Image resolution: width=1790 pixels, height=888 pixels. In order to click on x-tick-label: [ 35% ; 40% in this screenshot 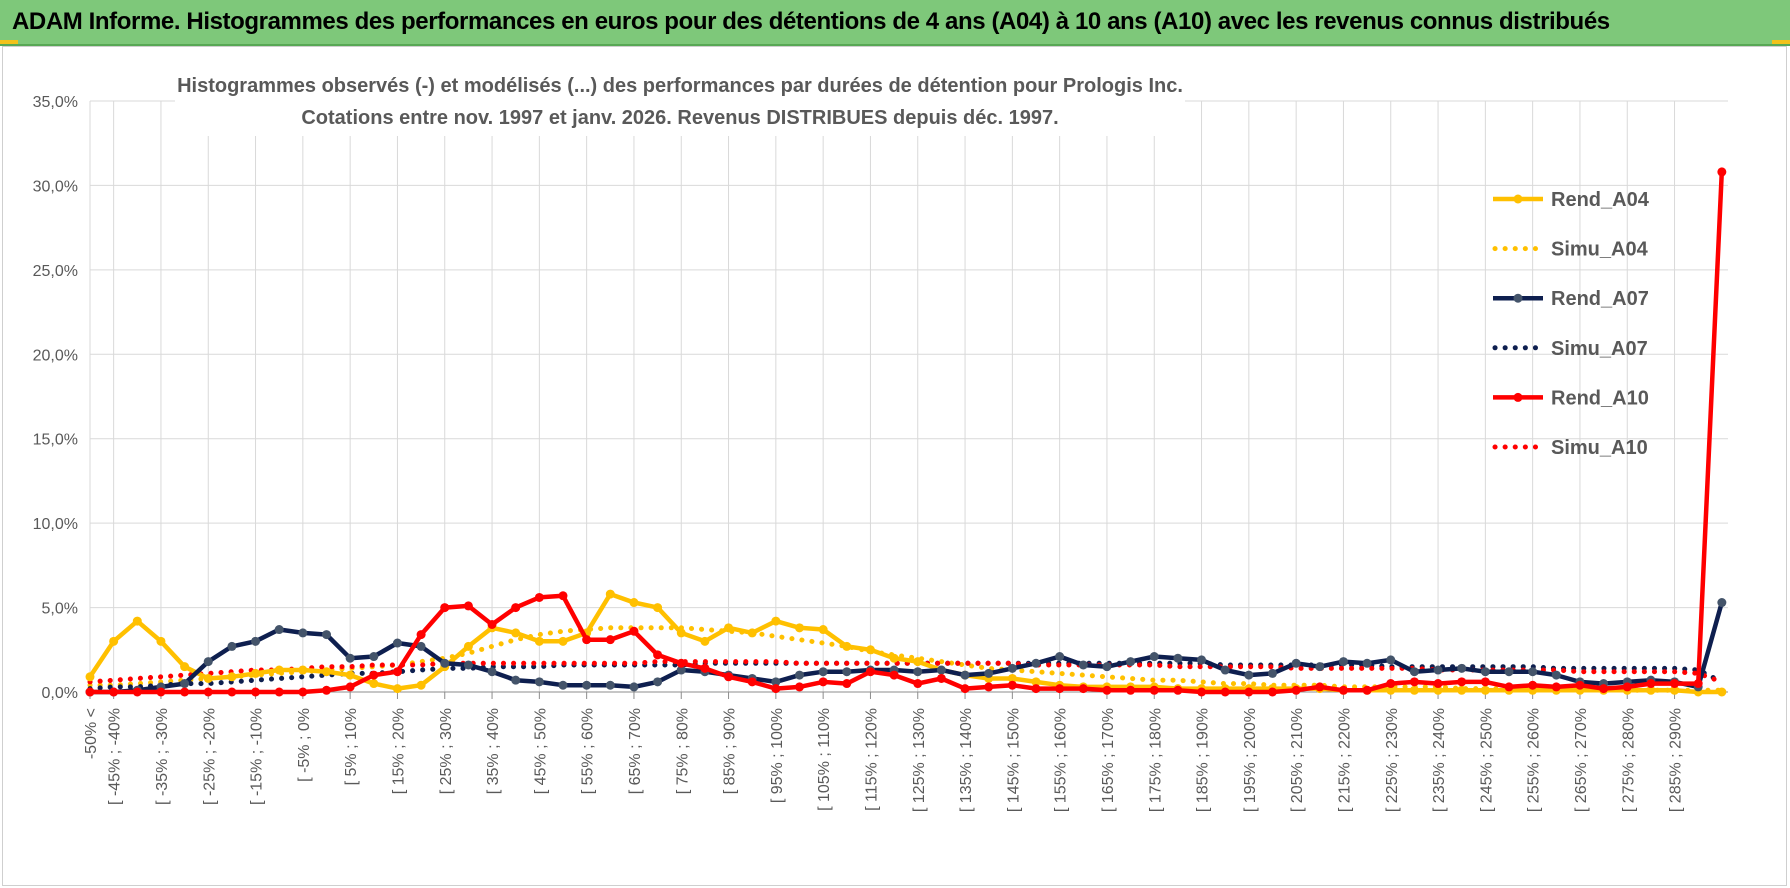, I will do `click(493, 751)`.